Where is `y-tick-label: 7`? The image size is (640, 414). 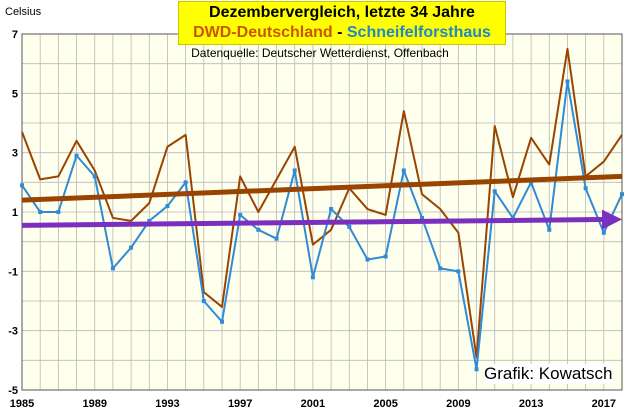 y-tick-label: 7 is located at coordinates (15, 35).